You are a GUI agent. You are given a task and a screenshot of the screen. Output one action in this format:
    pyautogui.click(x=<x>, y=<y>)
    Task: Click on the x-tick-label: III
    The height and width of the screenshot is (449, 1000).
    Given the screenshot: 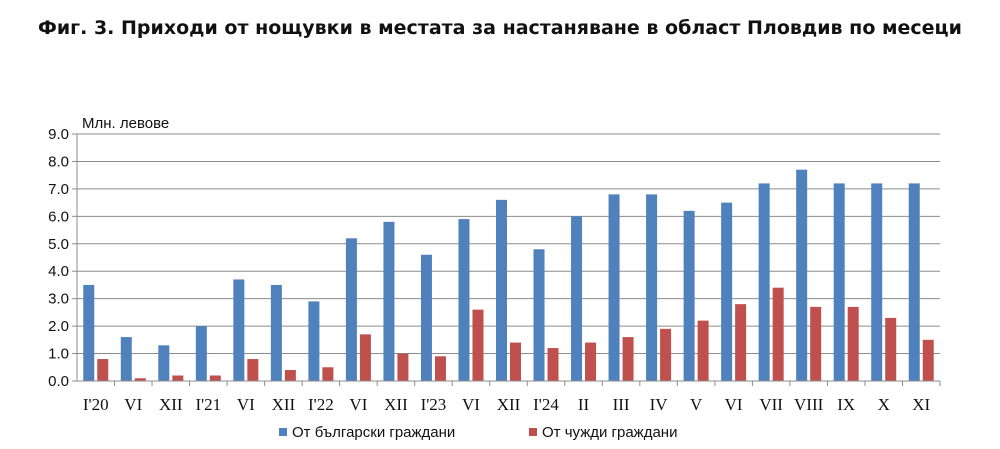 What is the action you would take?
    pyautogui.click(x=621, y=404)
    